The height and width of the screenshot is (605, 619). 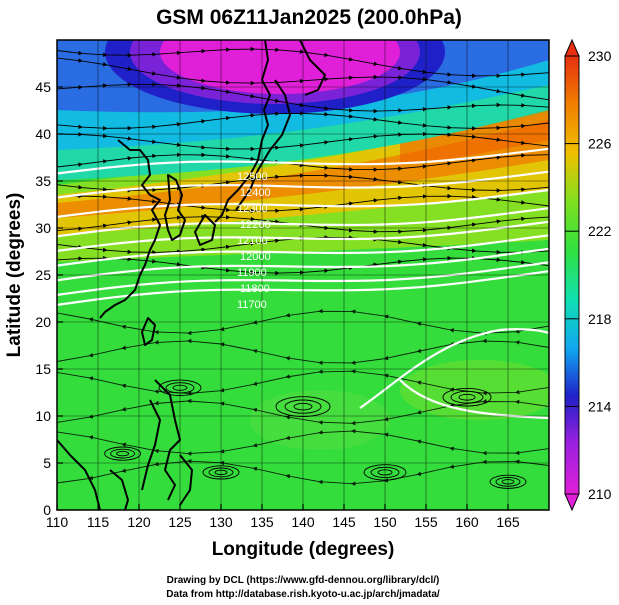 What do you see at coordinates (426, 522) in the screenshot?
I see `x-tick-label: 155` at bounding box center [426, 522].